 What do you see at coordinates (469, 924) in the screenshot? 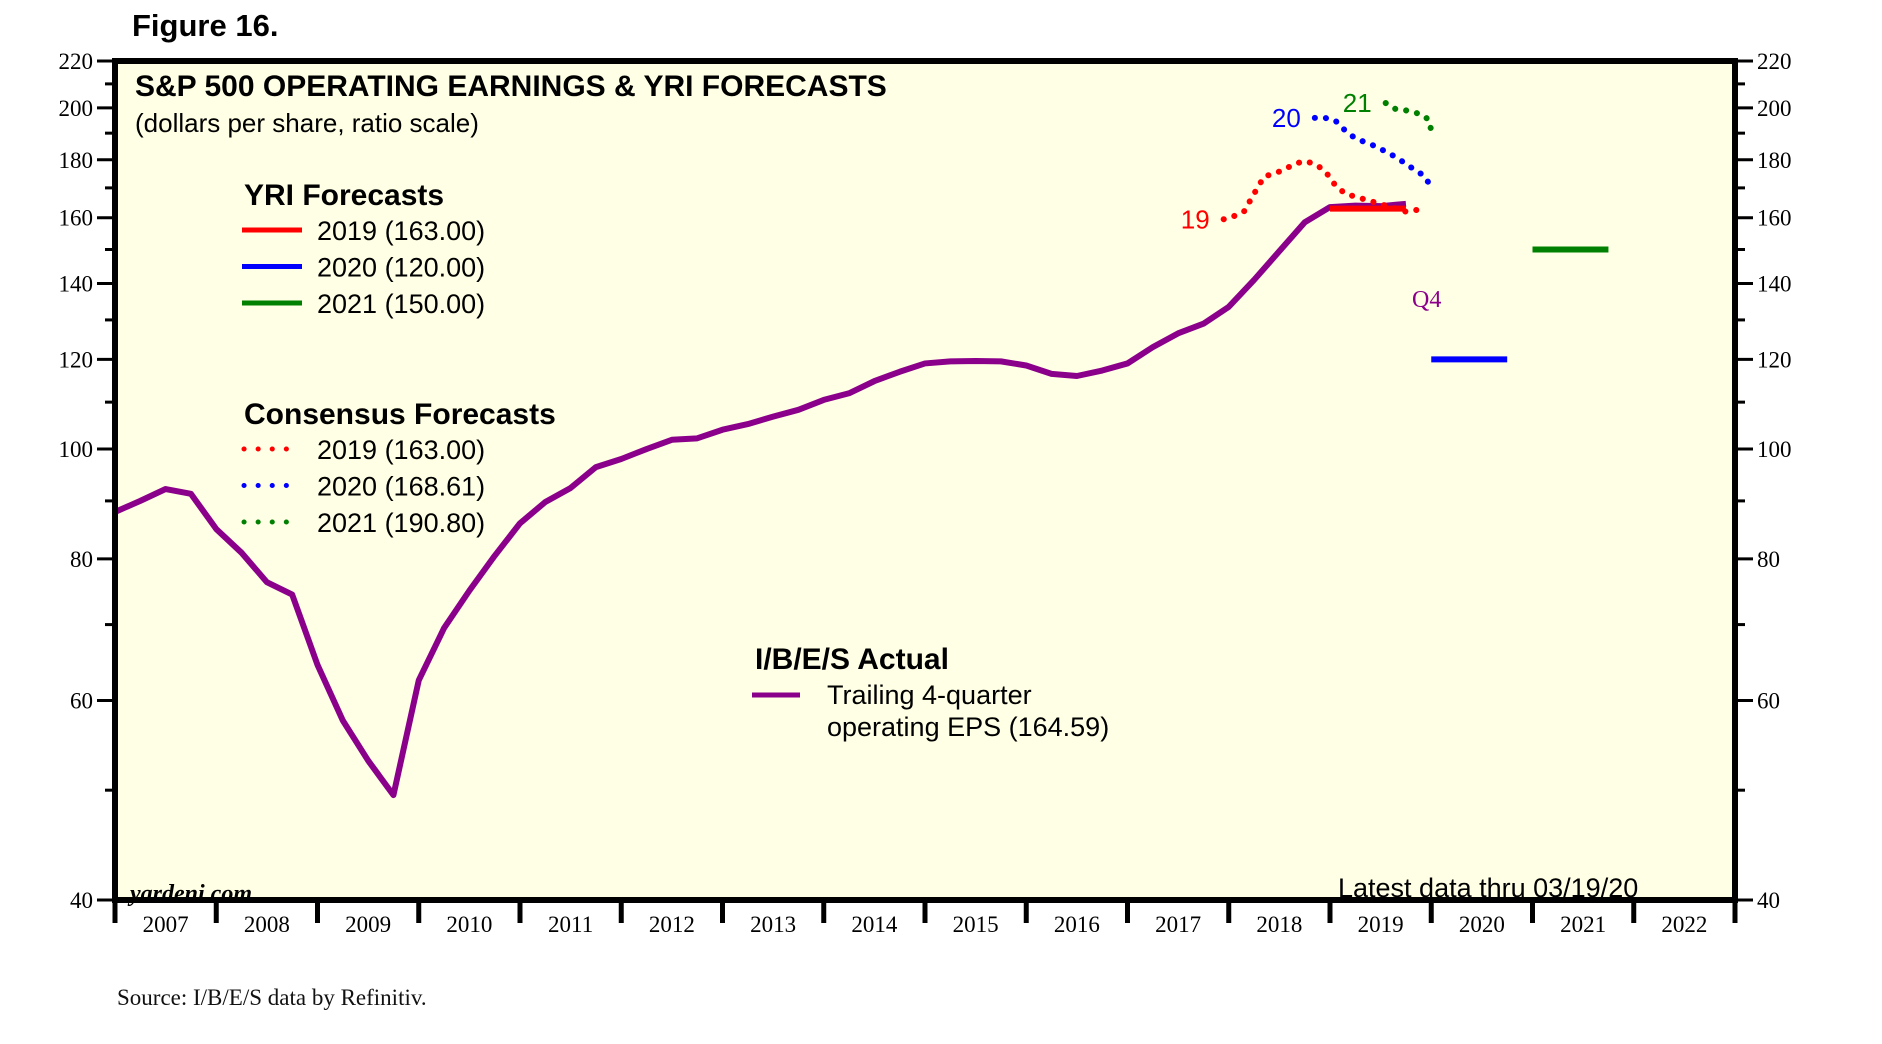
I see `x-tick-label: 2010` at bounding box center [469, 924].